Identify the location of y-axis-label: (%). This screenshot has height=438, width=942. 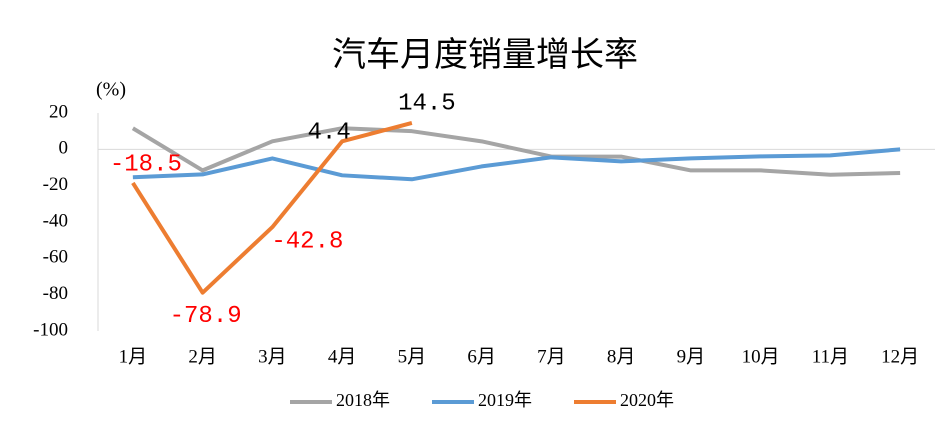
(111, 90).